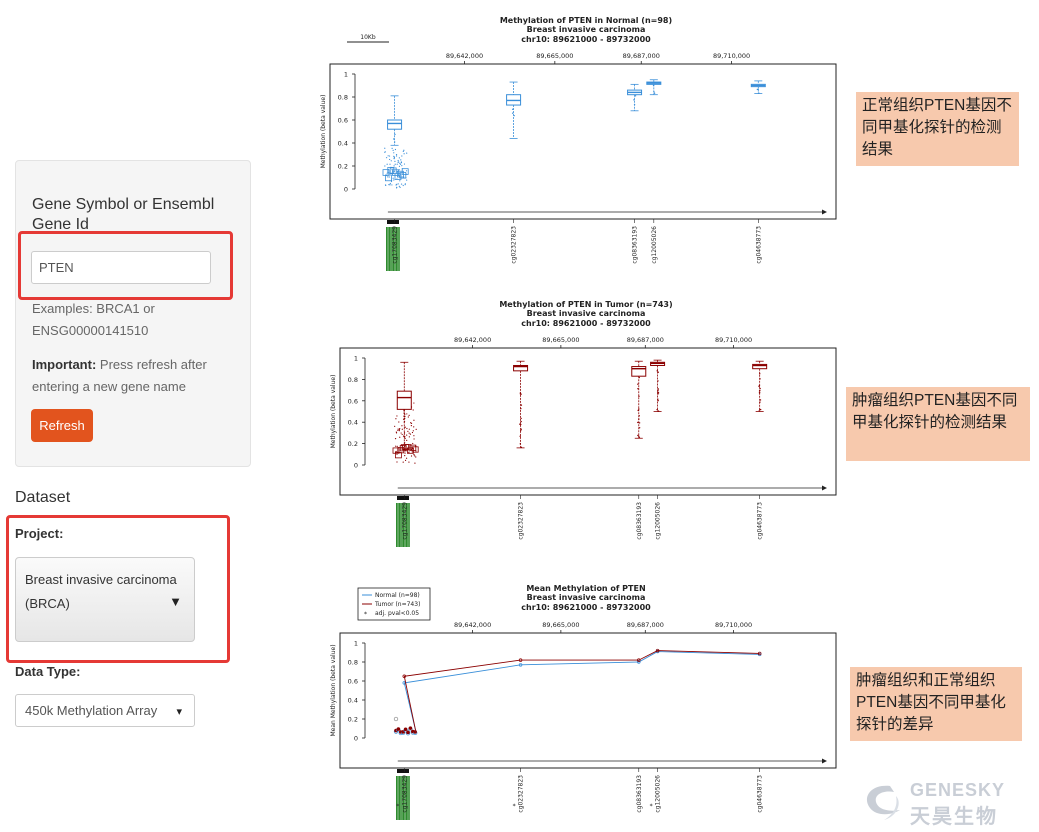 This screenshot has height=832, width=1039. What do you see at coordinates (472, 625) in the screenshot?
I see `genomic-tick-label: 89,642,000` at bounding box center [472, 625].